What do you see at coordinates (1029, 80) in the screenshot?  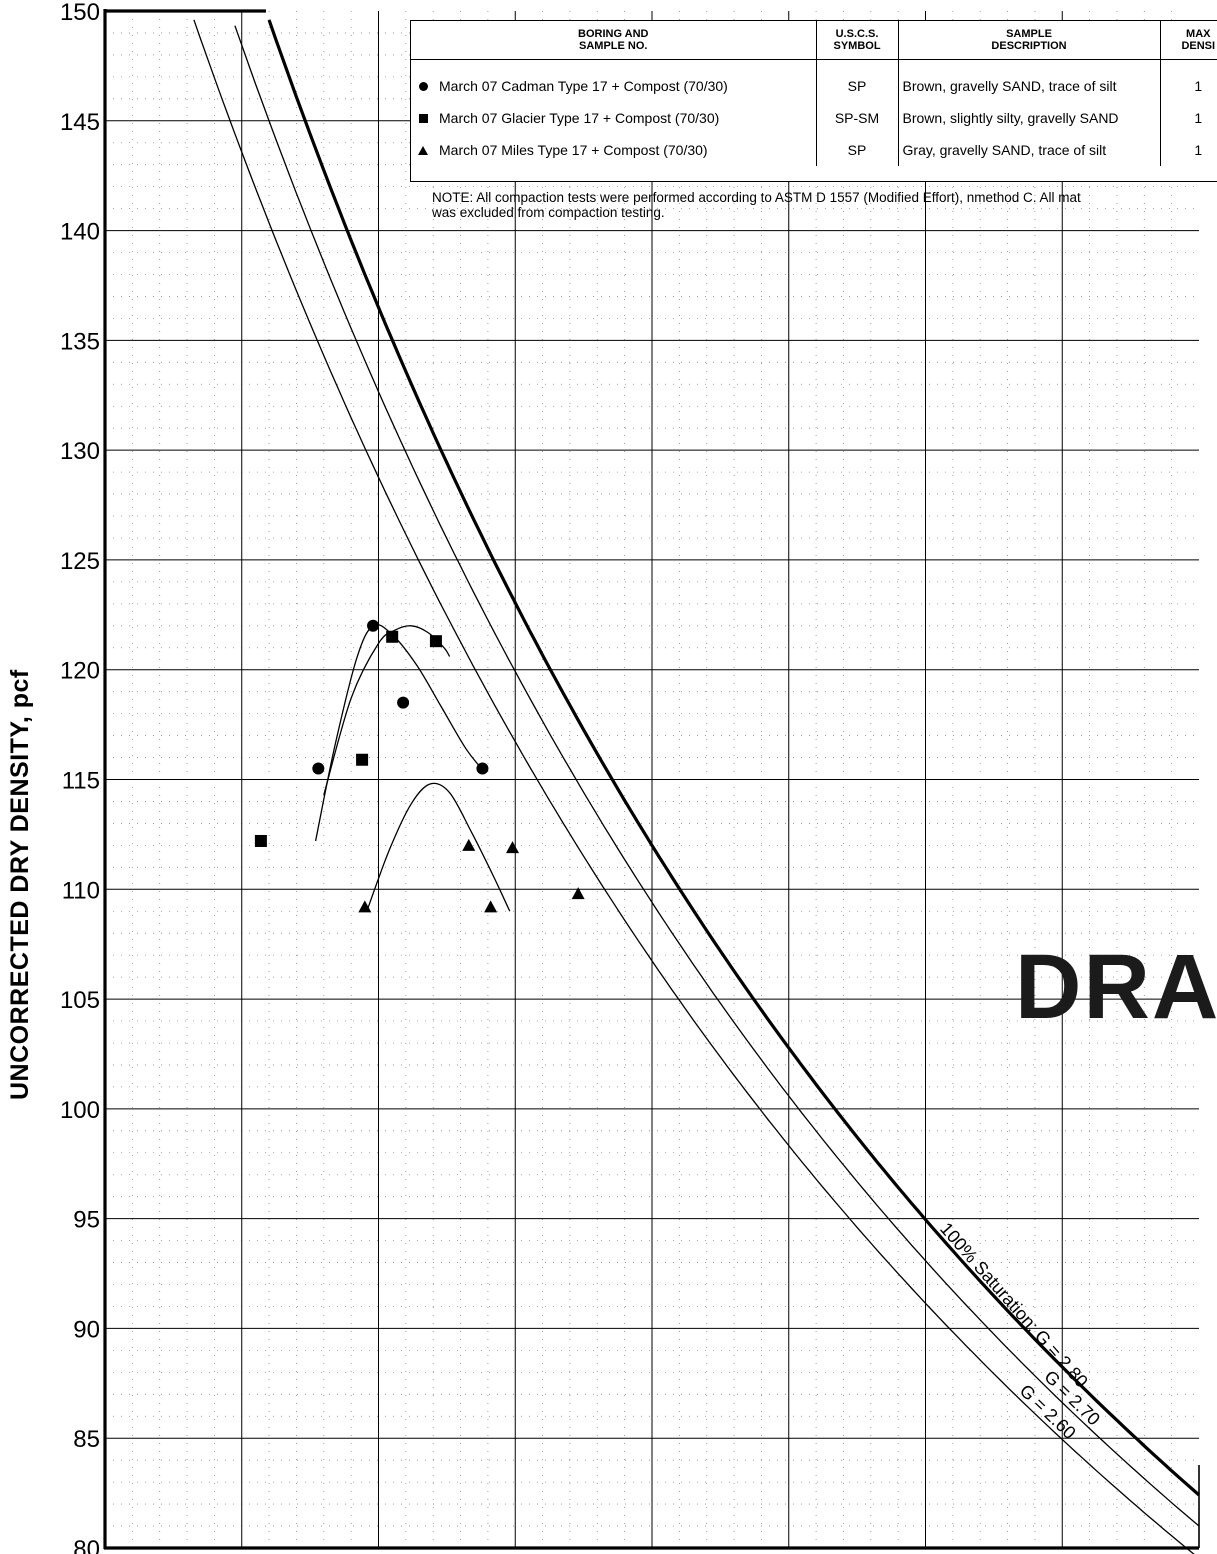 I see `legend-description: Brown, gravelly SAND, trace of silt` at bounding box center [1029, 80].